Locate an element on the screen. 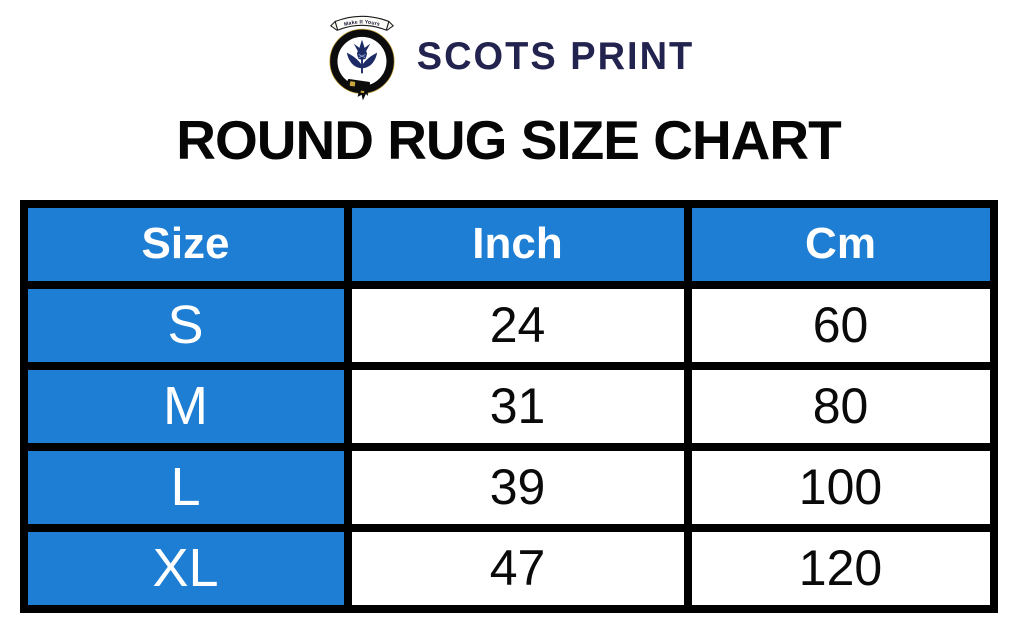 The height and width of the screenshot is (640, 1017). table-row-xl: XL 47 120 is located at coordinates (508, 568).